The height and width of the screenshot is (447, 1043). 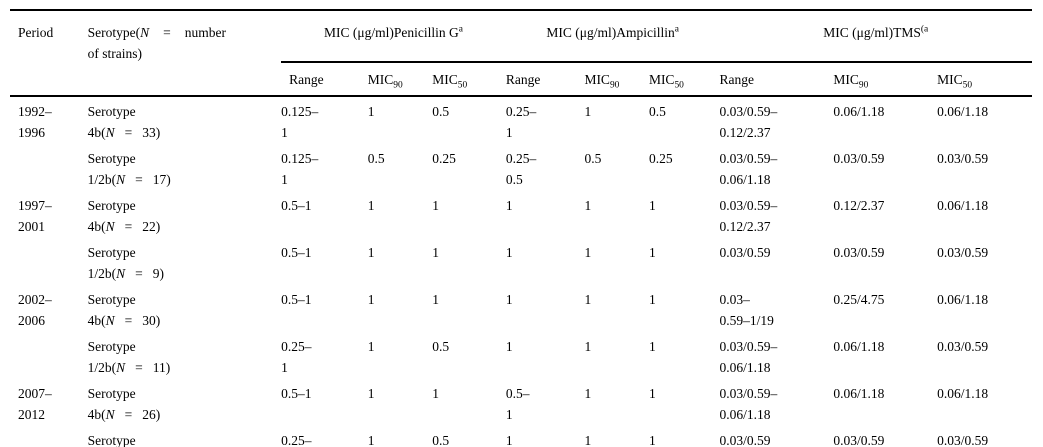 What do you see at coordinates (859, 158) in the screenshot?
I see `tms-mic90-cell: 0.03/0.59` at bounding box center [859, 158].